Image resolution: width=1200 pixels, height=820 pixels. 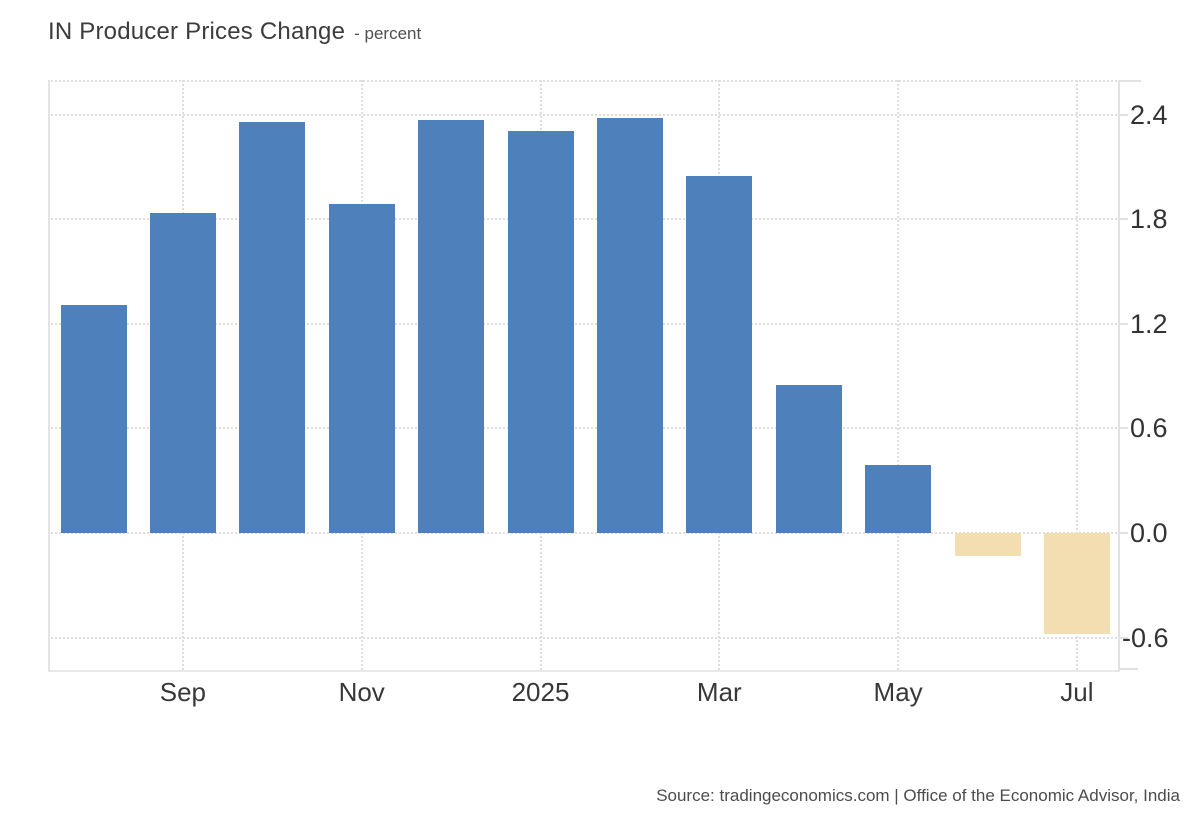 What do you see at coordinates (540, 331) in the screenshot?
I see `bar-jan-2025` at bounding box center [540, 331].